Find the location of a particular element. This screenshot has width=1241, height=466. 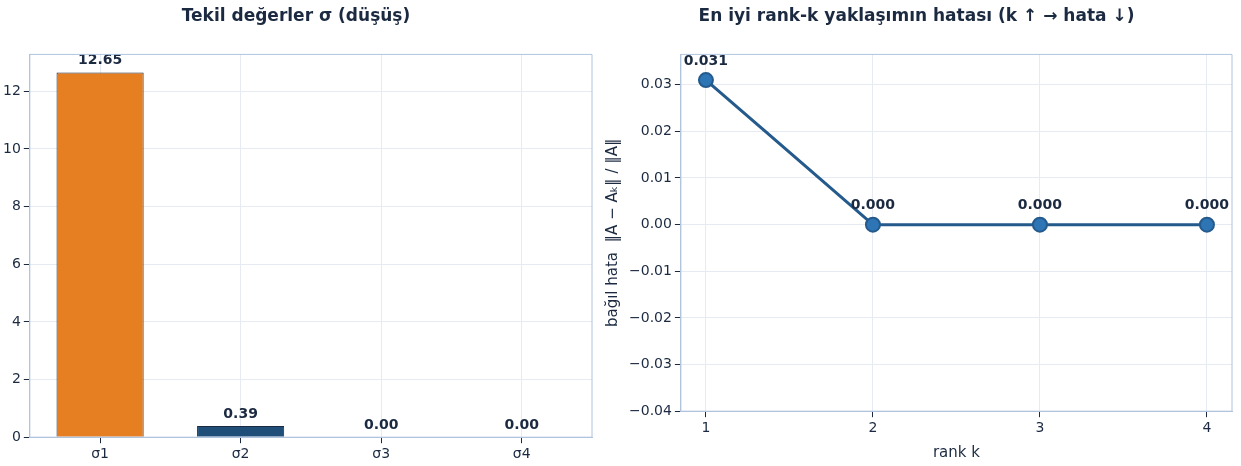

y-tick-label: 0.00 is located at coordinates (656, 223).